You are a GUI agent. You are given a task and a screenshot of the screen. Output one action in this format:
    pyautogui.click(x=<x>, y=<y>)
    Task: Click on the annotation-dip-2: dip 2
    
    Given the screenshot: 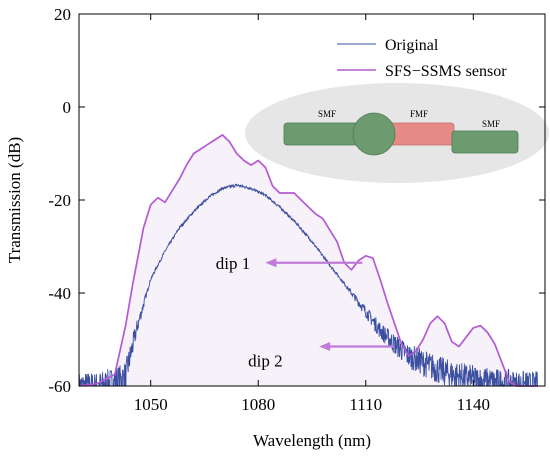 What is the action you would take?
    pyautogui.click(x=265, y=360)
    